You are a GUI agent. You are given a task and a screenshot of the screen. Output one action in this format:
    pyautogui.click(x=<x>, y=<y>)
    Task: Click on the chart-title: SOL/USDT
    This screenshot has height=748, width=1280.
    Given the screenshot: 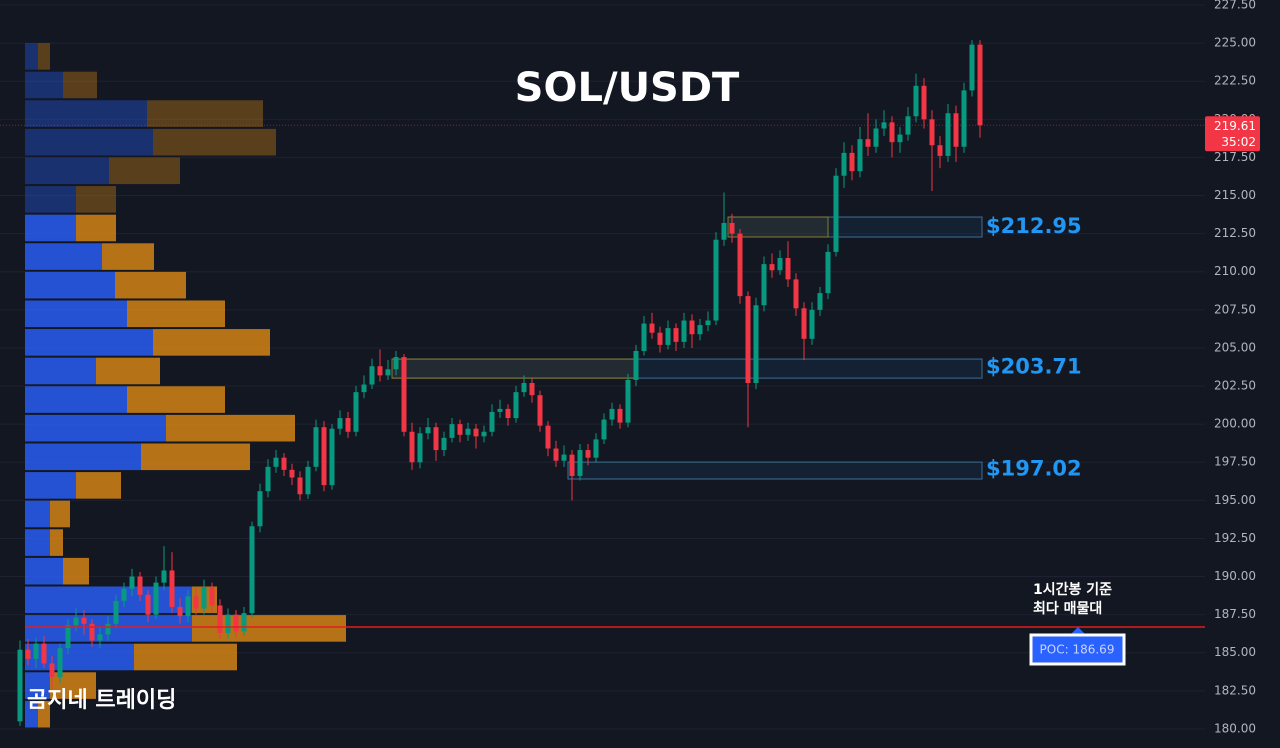 What is the action you would take?
    pyautogui.click(x=627, y=88)
    